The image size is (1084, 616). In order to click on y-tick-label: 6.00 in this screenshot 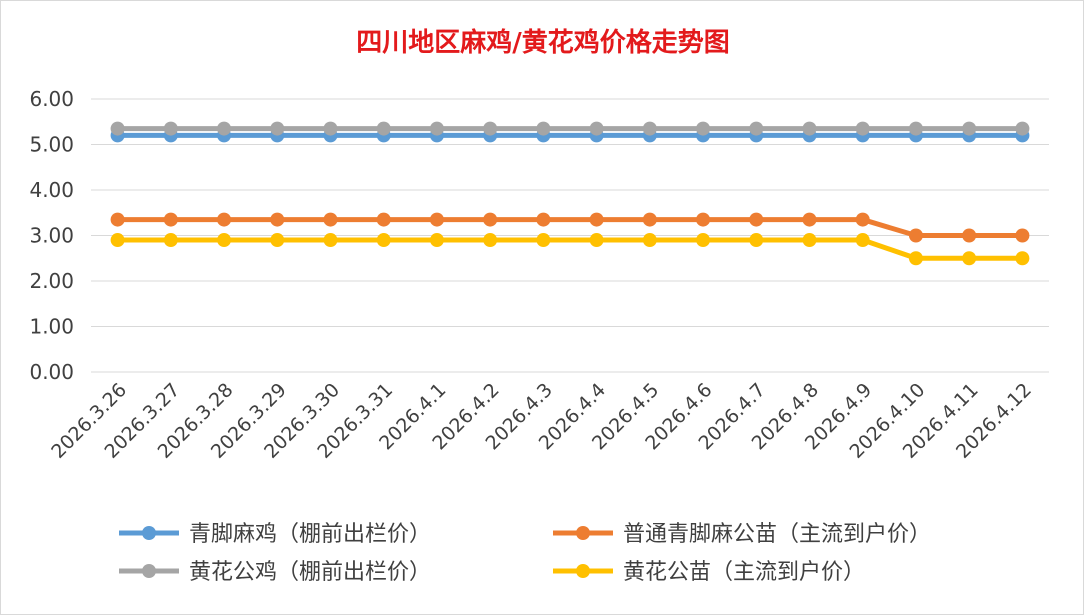, I will do `click(51, 99)`.